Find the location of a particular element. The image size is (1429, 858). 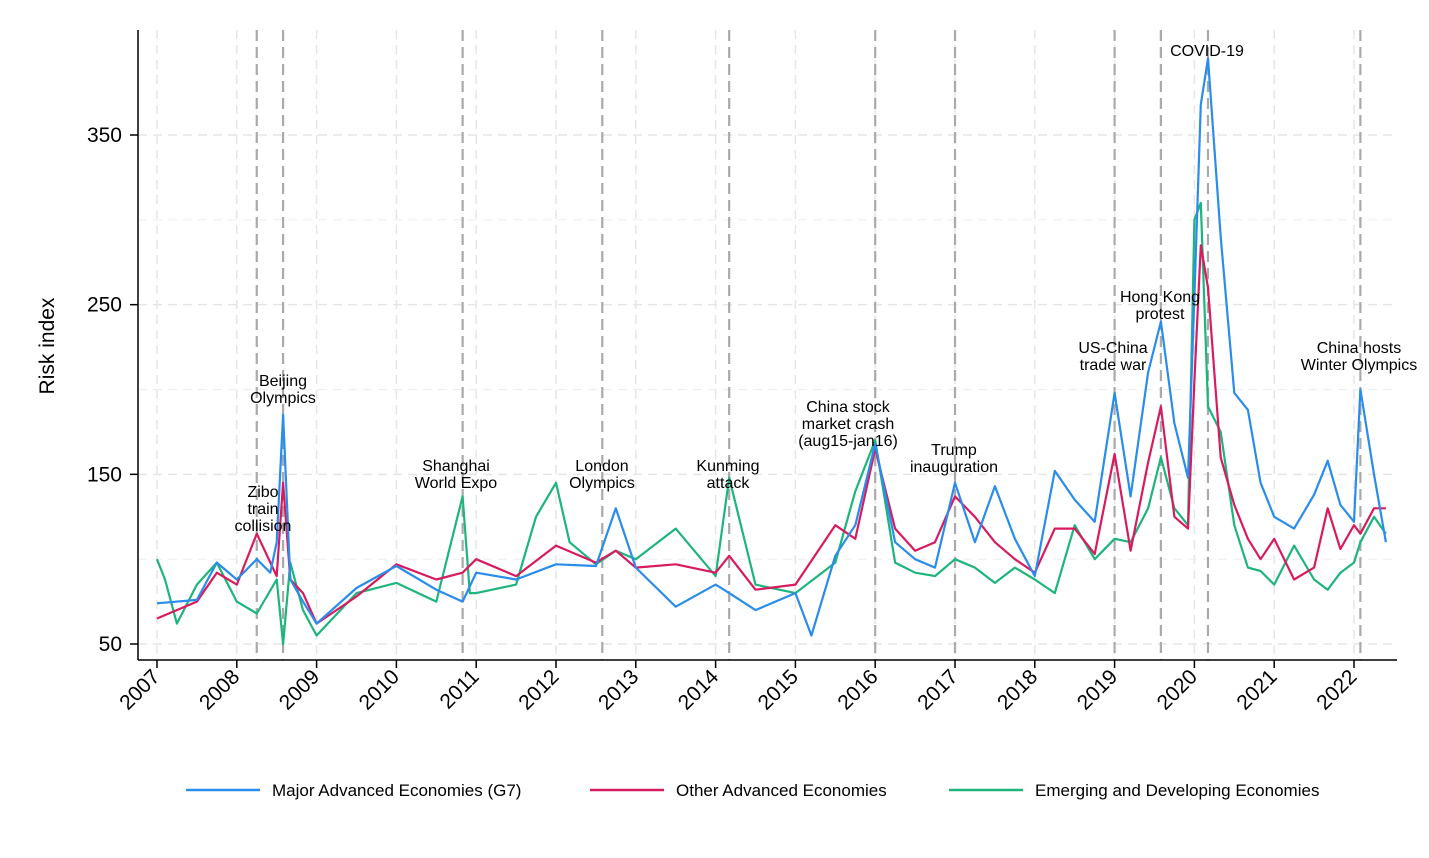

legend-item-other: Other Advanced Economies is located at coordinates (738, 790).